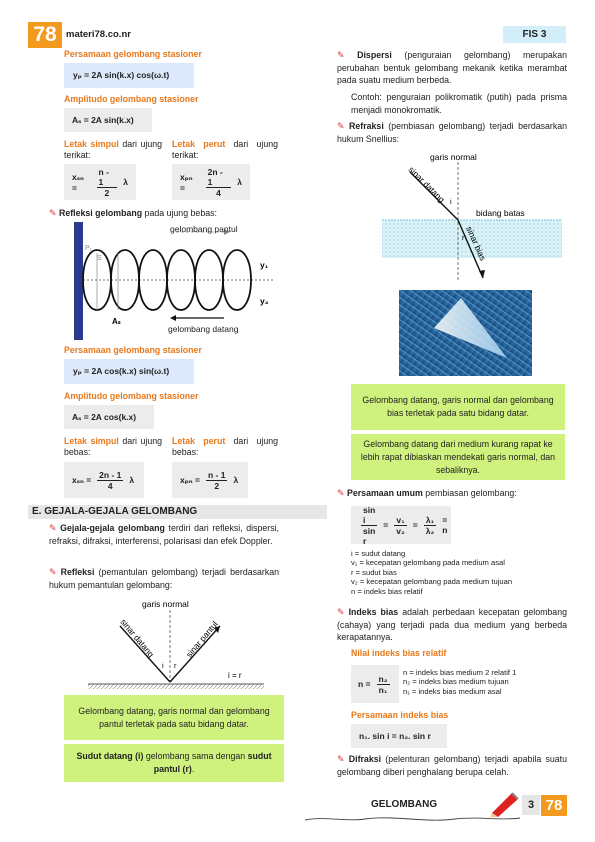 Image resolution: width=595 pixels, height=842 pixels. What do you see at coordinates (399, 736) in the screenshot?
I see `pers-indeks-box: n₁. sin i = n₂. sin r` at bounding box center [399, 736].